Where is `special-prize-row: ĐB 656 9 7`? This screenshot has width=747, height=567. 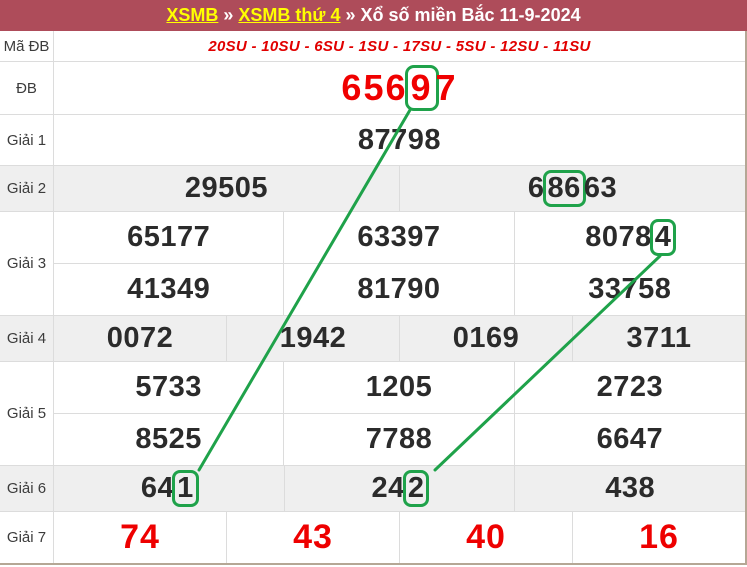
special-prize-row: ĐB 656 9 7 is located at coordinates (372, 88).